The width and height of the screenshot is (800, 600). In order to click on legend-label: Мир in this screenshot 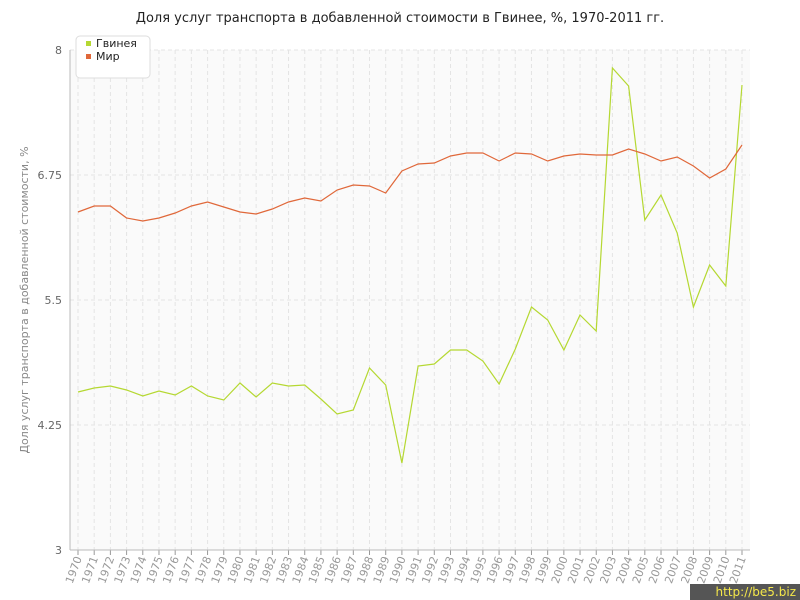, I will do `click(108, 56)`.